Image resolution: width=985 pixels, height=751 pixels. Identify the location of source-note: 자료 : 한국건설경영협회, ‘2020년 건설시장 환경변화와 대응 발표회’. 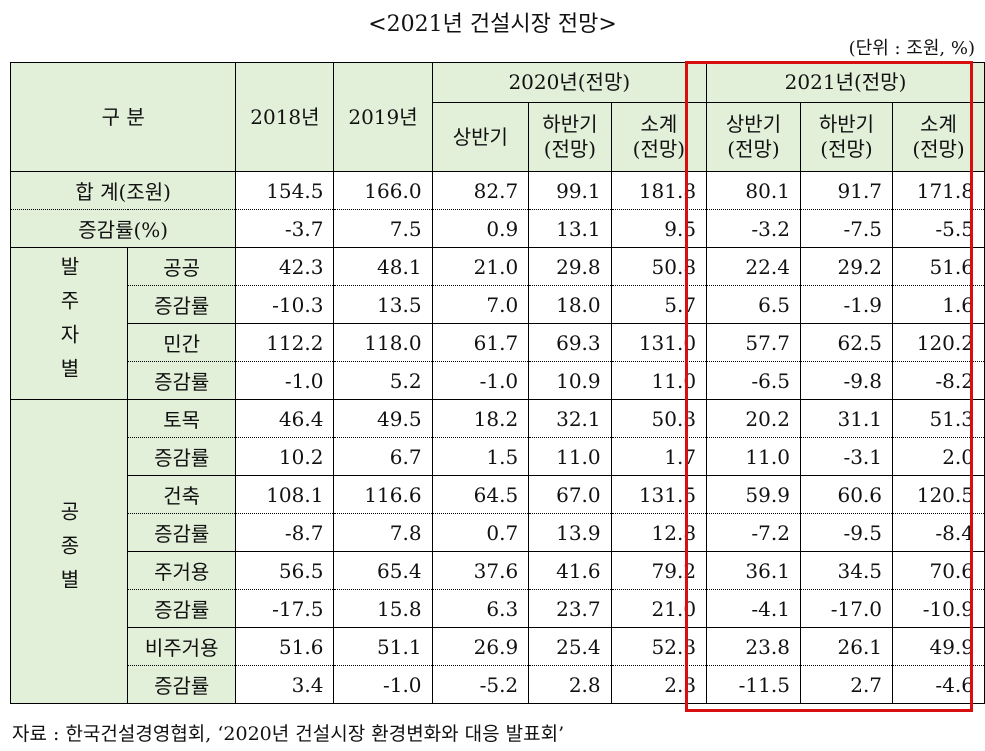
(288, 734).